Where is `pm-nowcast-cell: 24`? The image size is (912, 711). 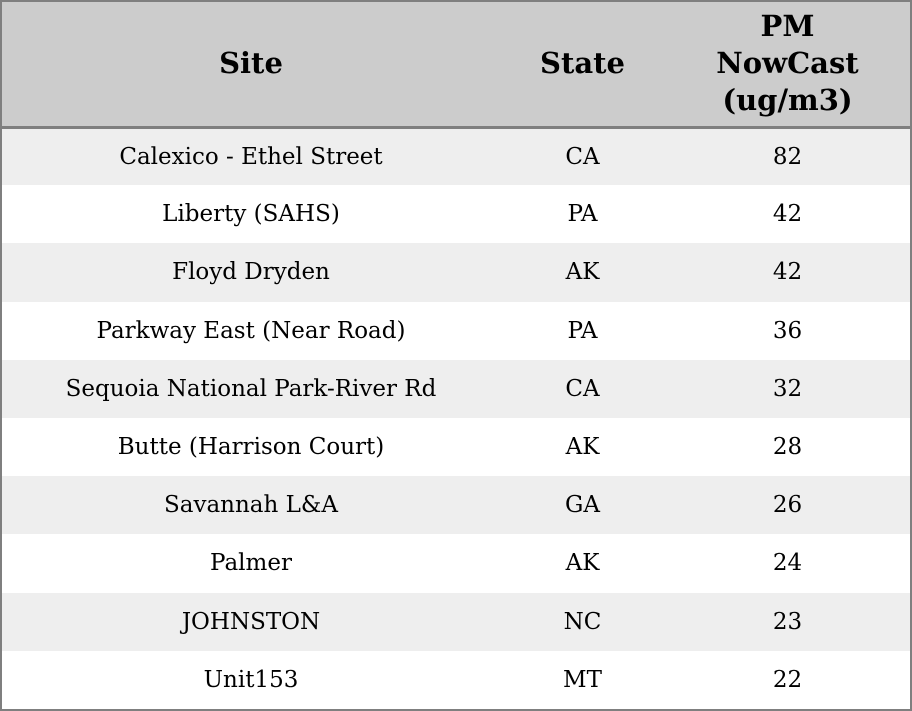
pm-nowcast-cell: 24 is located at coordinates (787, 563).